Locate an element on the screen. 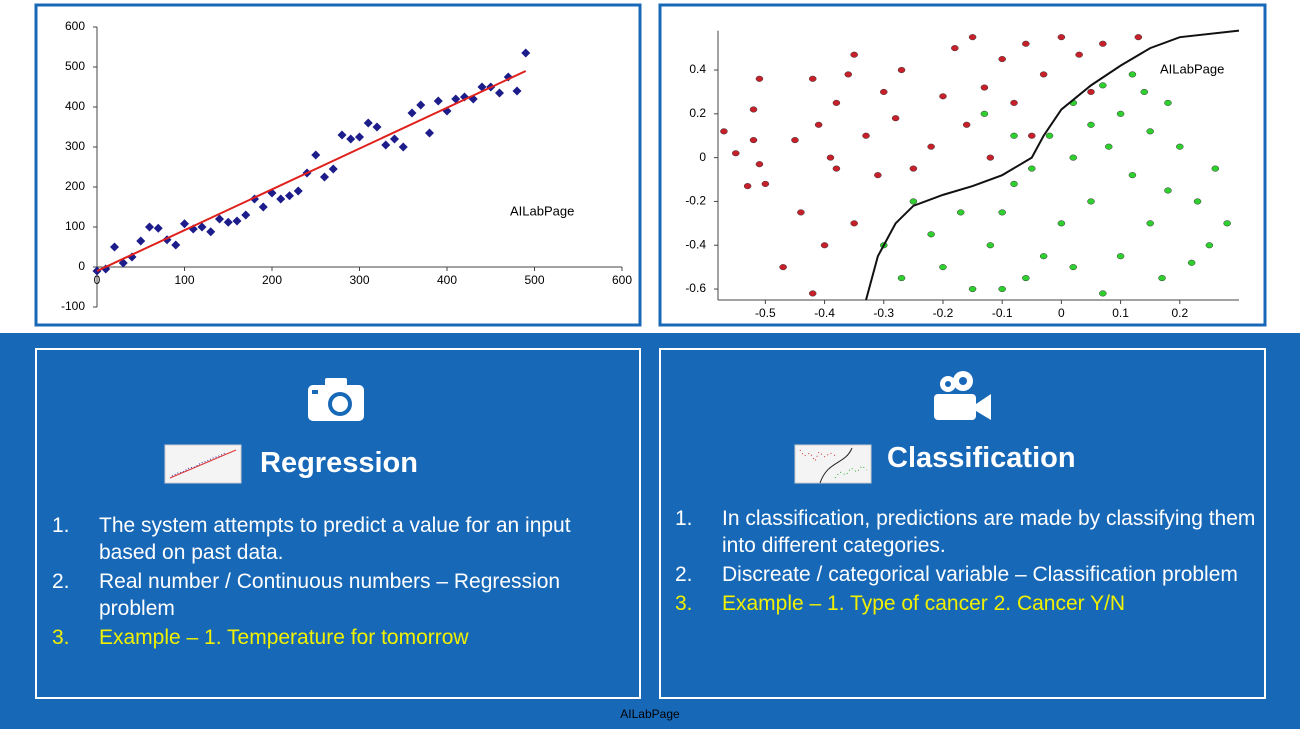 This screenshot has width=1300, height=729. x-tick-label: 0.2 is located at coordinates (1179, 313).